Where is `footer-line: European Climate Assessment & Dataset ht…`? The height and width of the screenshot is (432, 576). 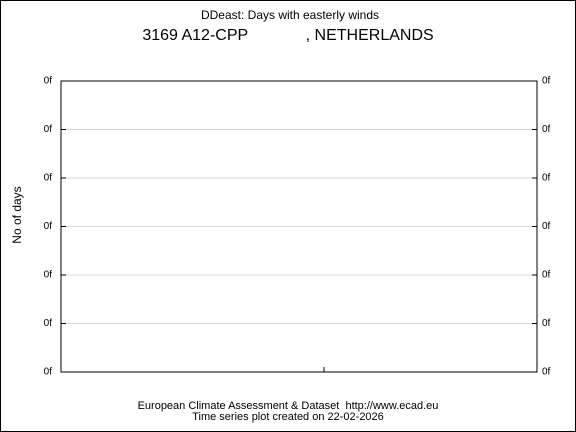
footer-line: European Climate Assessment & Dataset ht… is located at coordinates (288, 406).